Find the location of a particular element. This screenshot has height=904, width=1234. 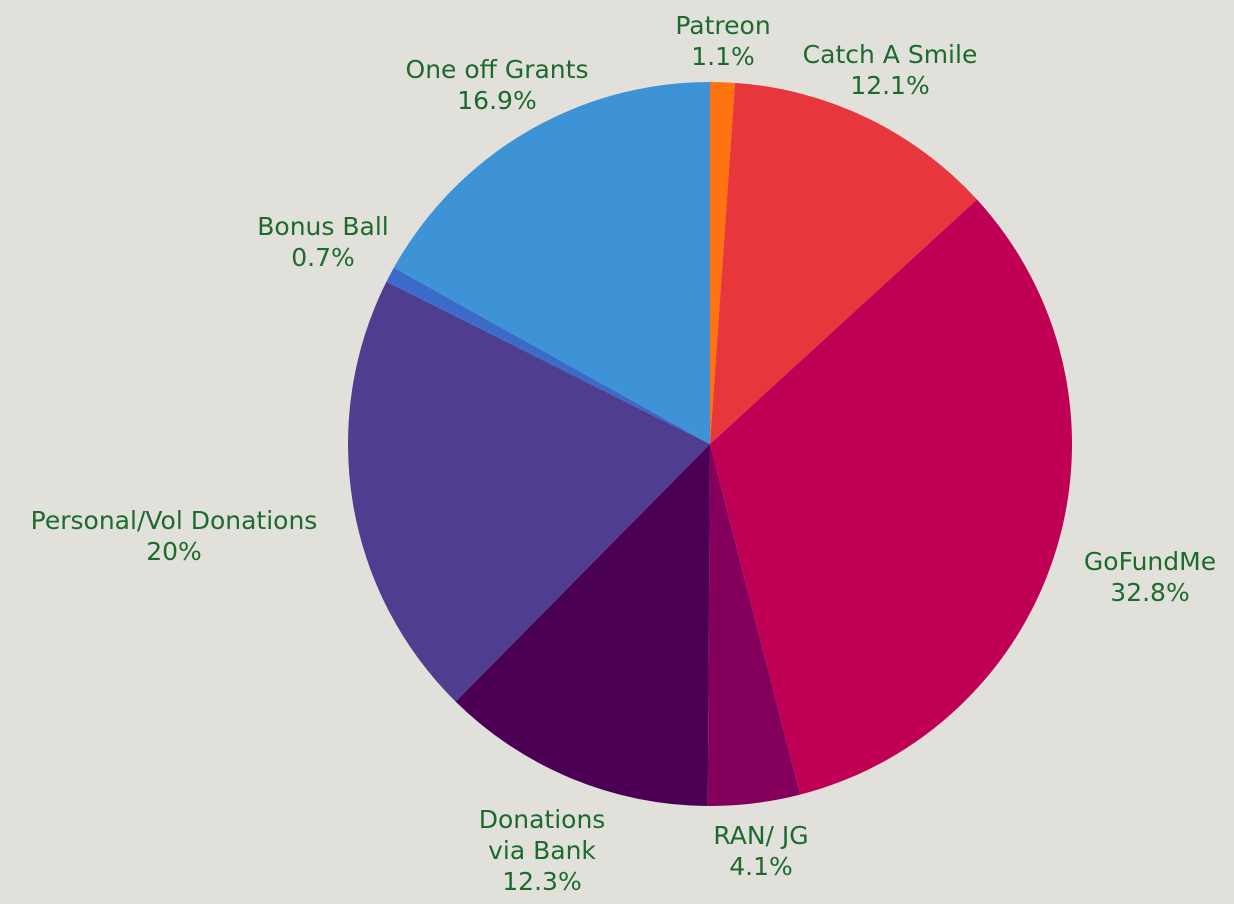

slice-label: Catch A Smile 12.1% is located at coordinates (890, 70).